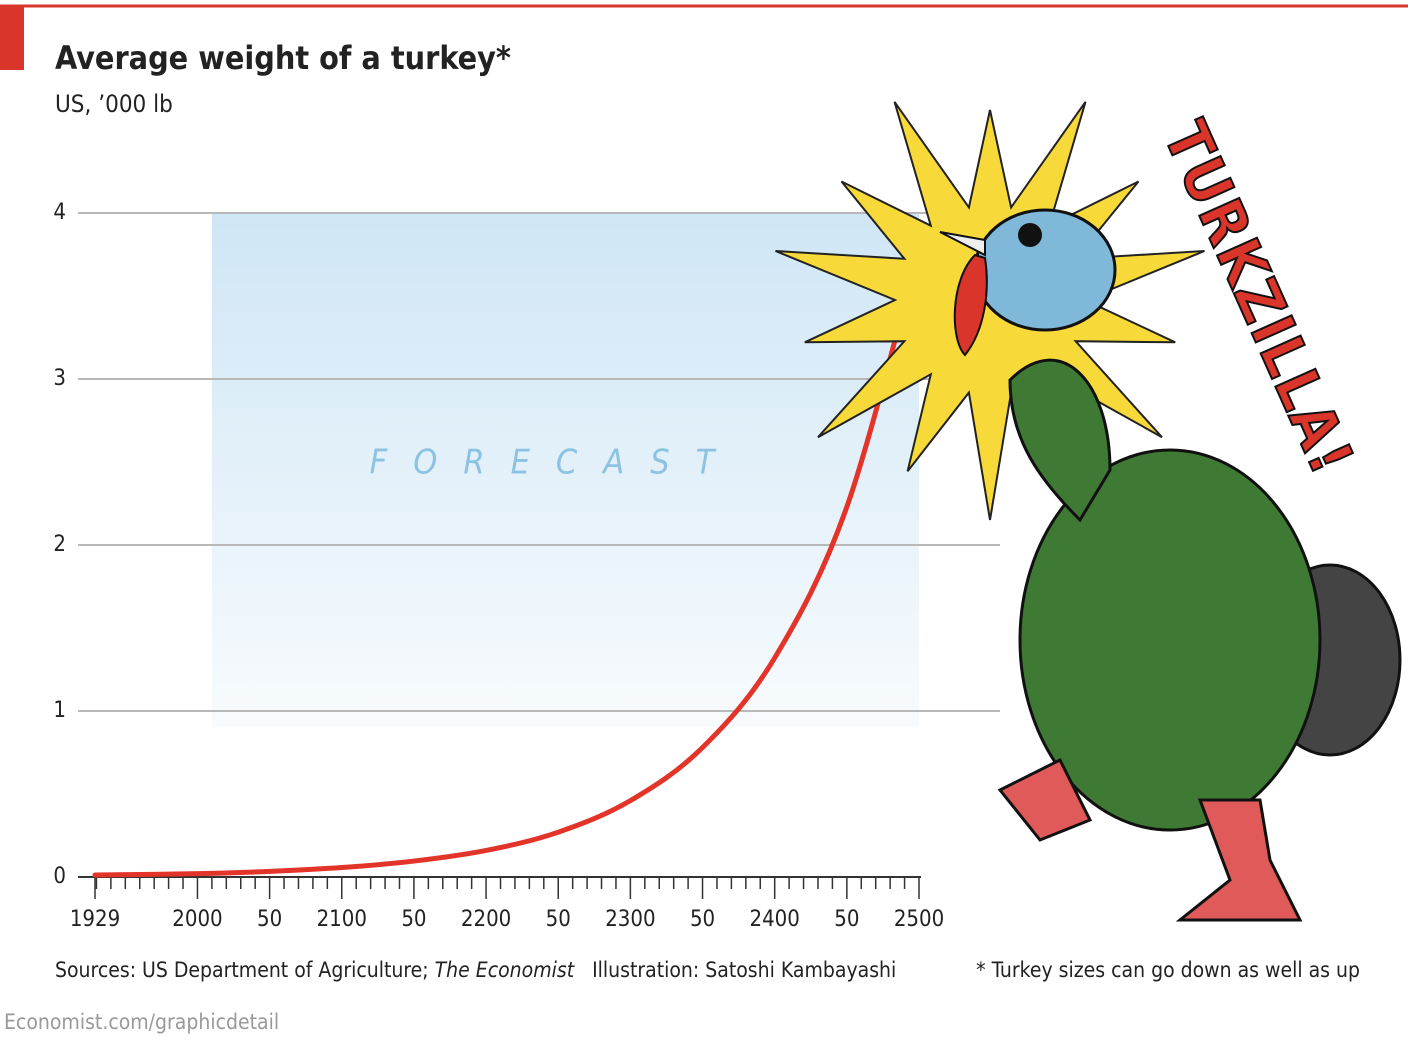 The image size is (1408, 1042). What do you see at coordinates (141, 1022) in the screenshot?
I see `credit: Economist.com/graphicdetail` at bounding box center [141, 1022].